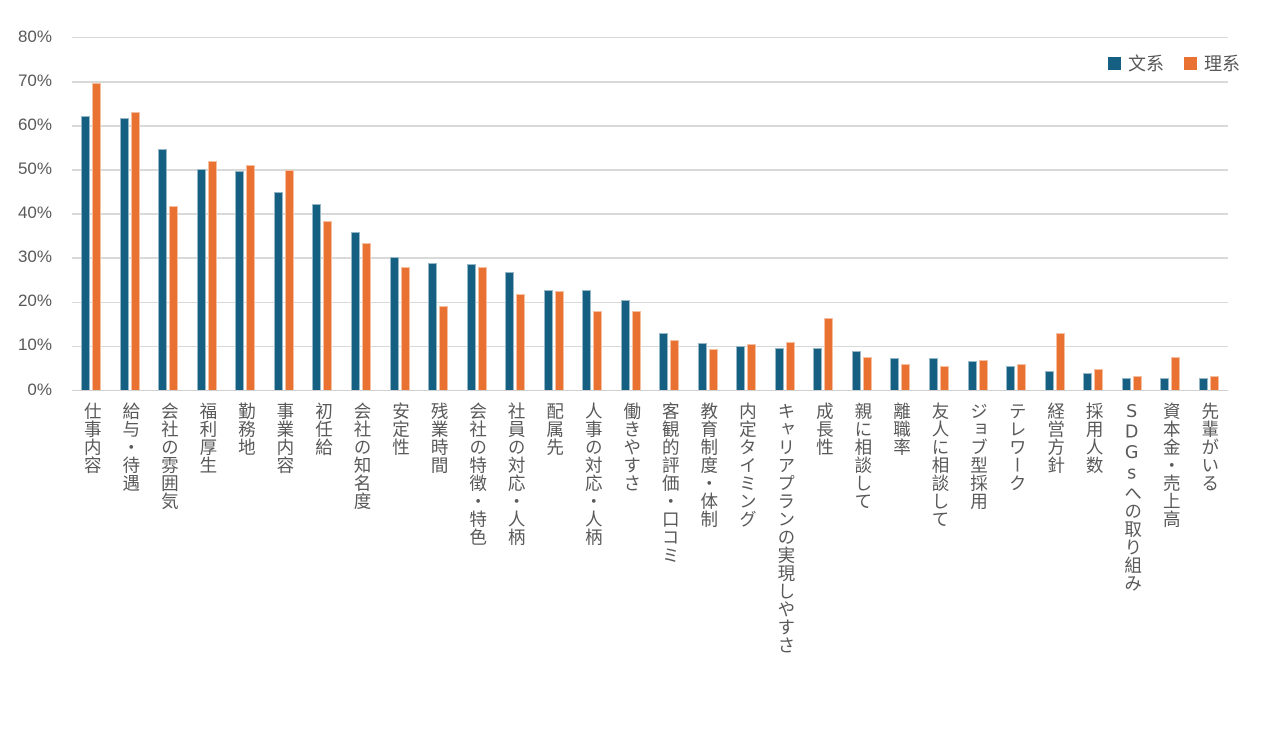 This screenshot has width=1280, height=741. I want to click on x-category-label: 会社の雰囲気, so click(168, 456).